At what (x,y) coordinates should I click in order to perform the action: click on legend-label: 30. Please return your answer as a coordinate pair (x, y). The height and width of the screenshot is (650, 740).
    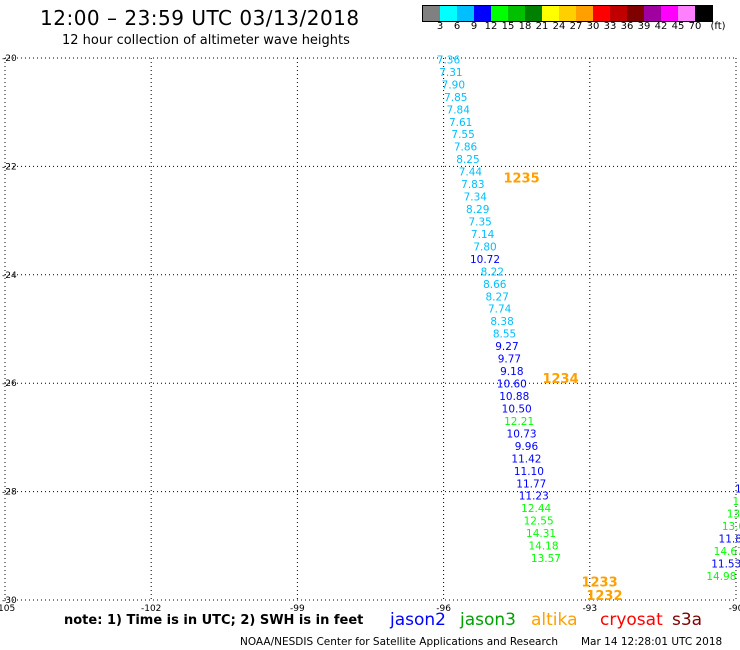
    Looking at the image, I should click on (593, 26).